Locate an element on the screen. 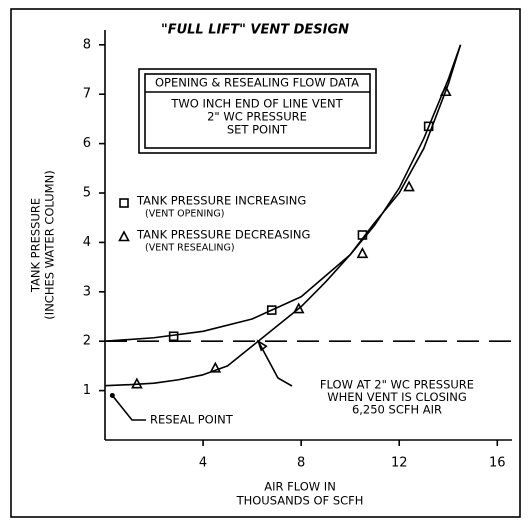  legend-label: TANK PRESSURE INCREASING is located at coordinates (221, 201).